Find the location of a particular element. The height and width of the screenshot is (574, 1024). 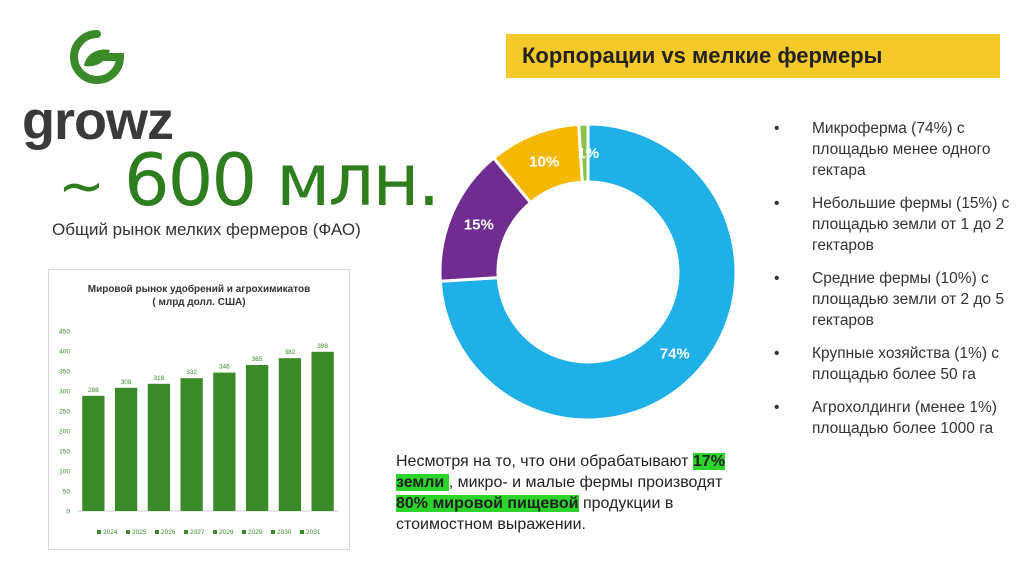

note-text-1: Несмотря на то, что они обрабатывают is located at coordinates (544, 461).